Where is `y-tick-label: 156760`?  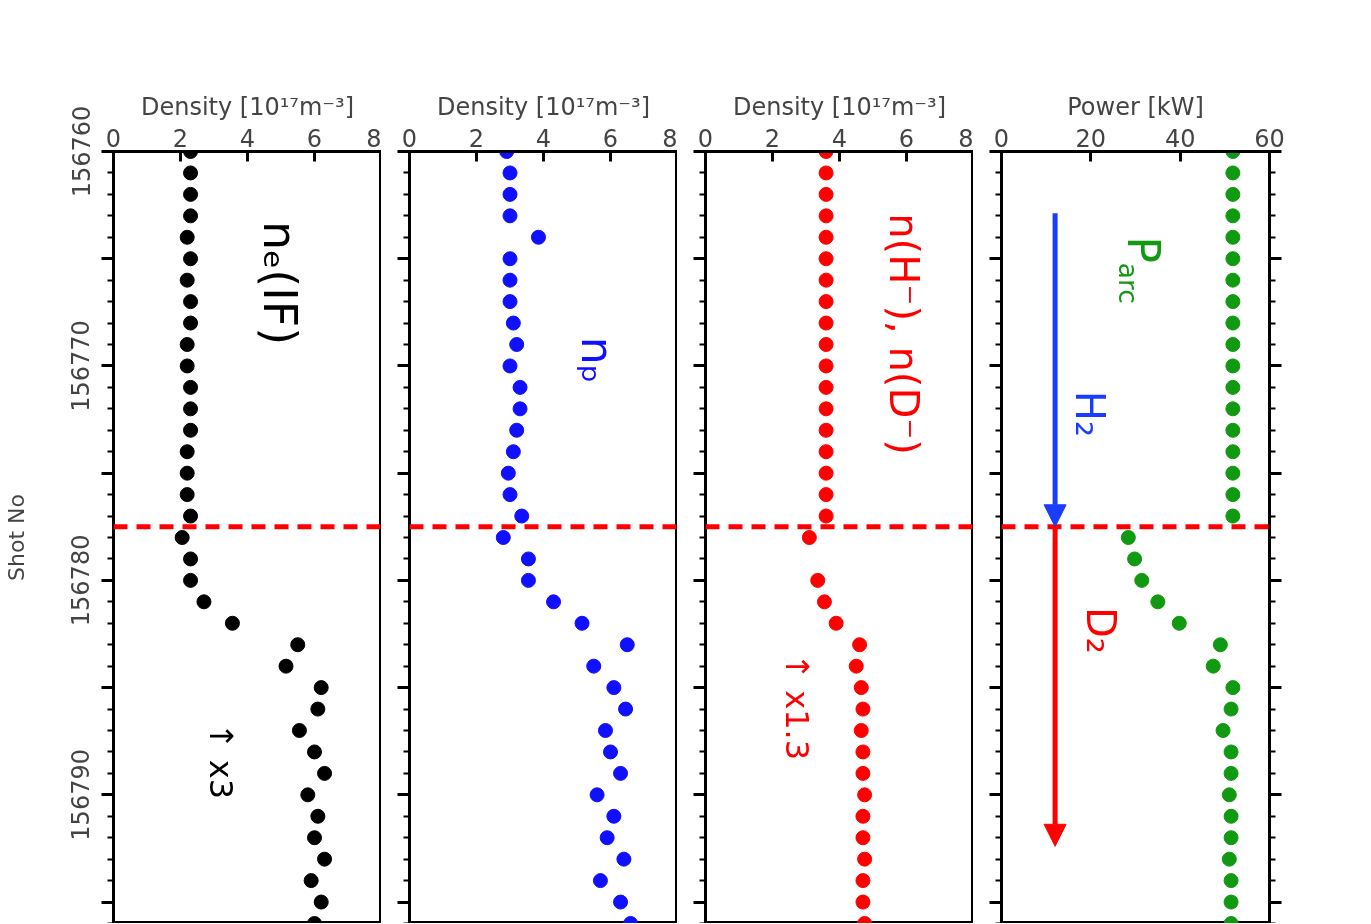
y-tick-label: 156760 is located at coordinates (81, 151).